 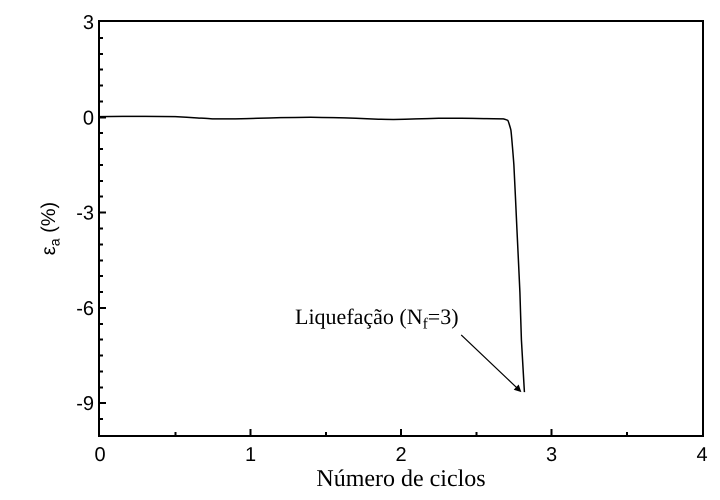 I want to click on y-tick-label: -3, so click(x=85, y=213).